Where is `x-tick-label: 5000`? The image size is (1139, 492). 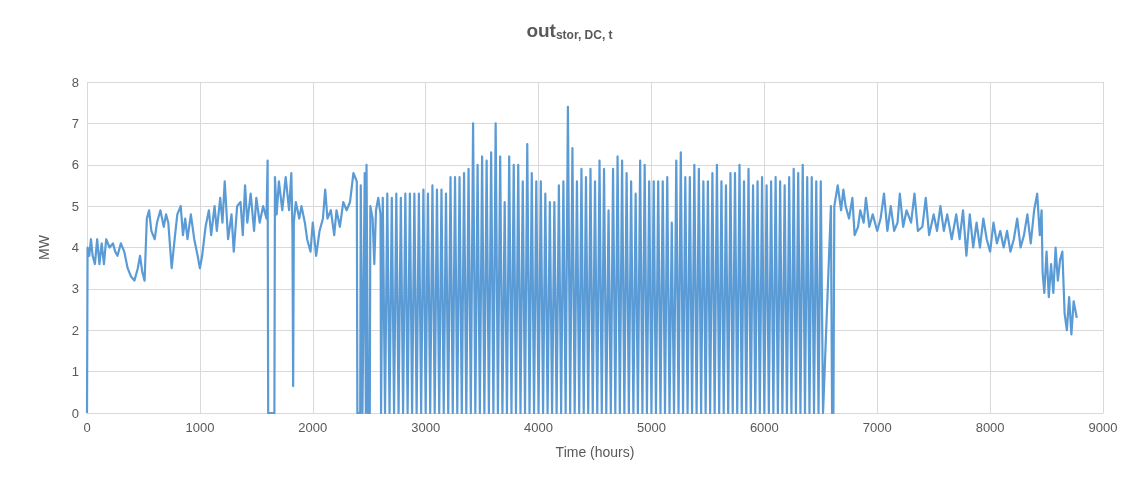 x-tick-label: 5000 is located at coordinates (651, 427).